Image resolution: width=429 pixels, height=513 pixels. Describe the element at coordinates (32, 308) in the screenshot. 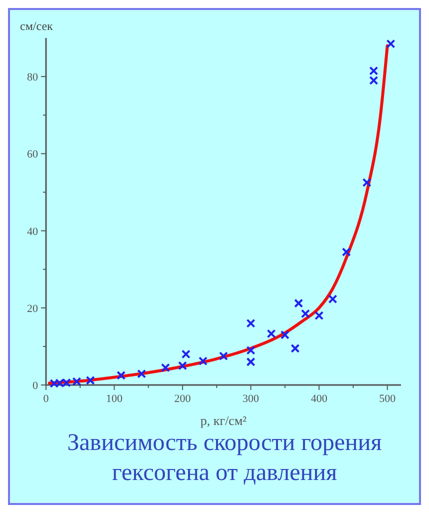

I see `y-tick-label: 20` at that location.